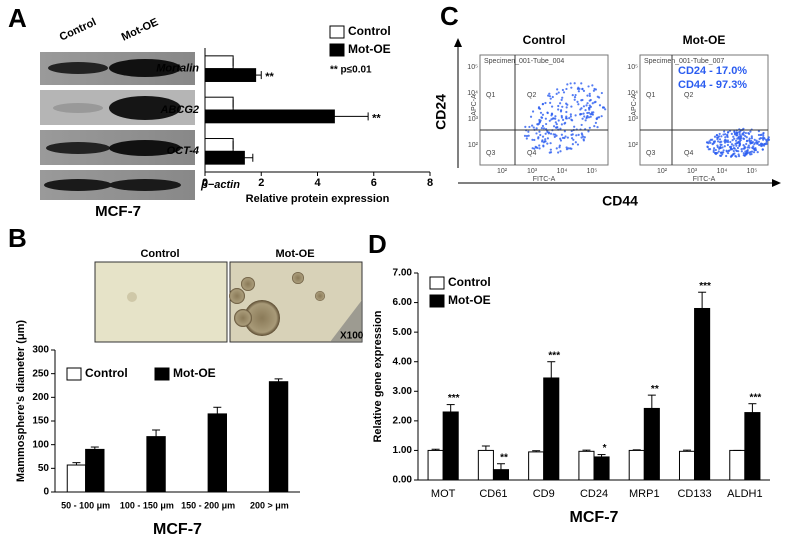 Image resolution: width=787 pixels, height=535 pixels. I want to click on y-axis-label: Mammosphere's diameter (μm), so click(21, 401).